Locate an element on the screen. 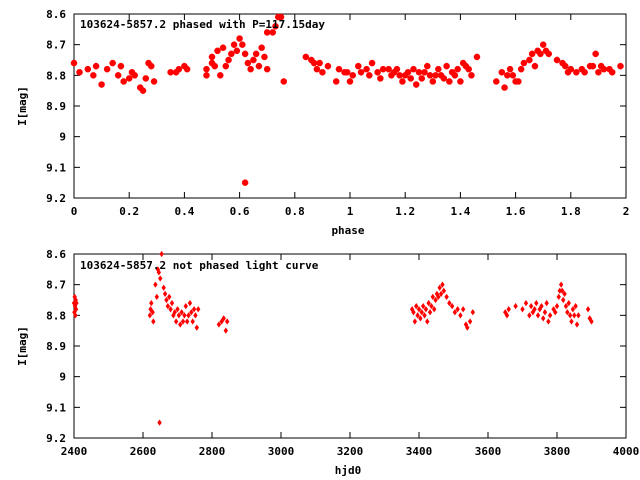  y-axis-label: I[mag] is located at coordinates (22, 346).